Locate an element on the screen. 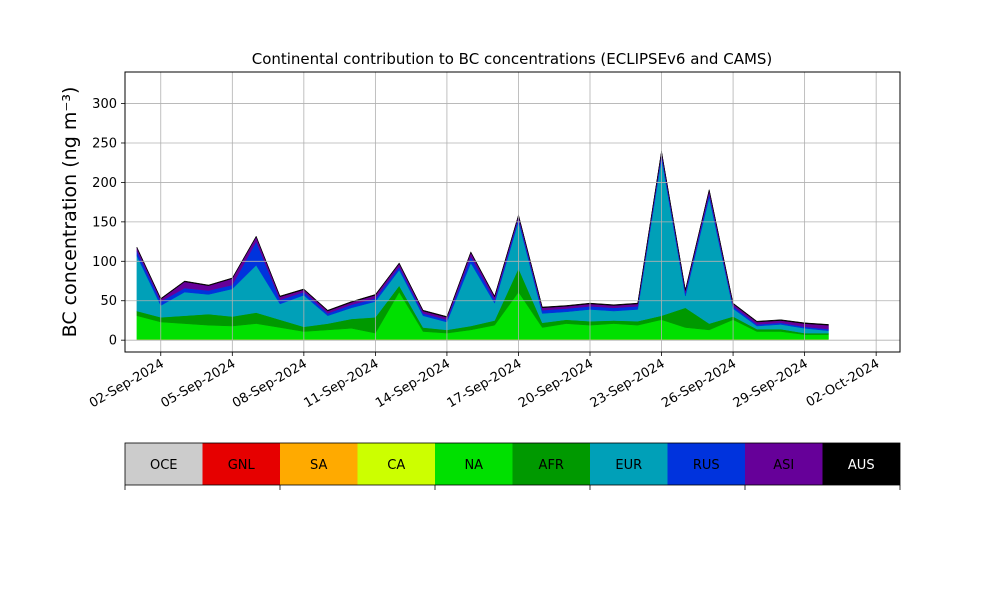 Image resolution: width=1000 pixels, height=600 pixels. legend-swatch-ca is located at coordinates (396, 464).